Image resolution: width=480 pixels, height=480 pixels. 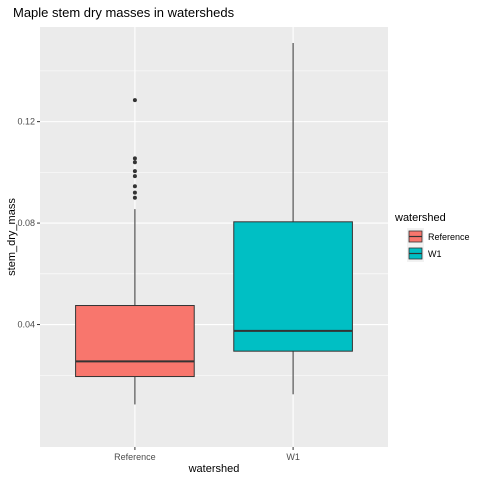 I want to click on x-axis-title: watershed, so click(x=214, y=469).